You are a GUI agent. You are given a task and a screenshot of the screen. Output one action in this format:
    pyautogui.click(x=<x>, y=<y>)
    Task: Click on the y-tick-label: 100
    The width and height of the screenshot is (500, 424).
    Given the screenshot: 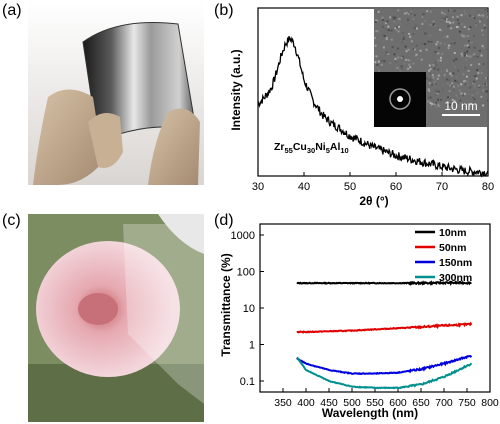 What is the action you would take?
    pyautogui.click(x=246, y=272)
    